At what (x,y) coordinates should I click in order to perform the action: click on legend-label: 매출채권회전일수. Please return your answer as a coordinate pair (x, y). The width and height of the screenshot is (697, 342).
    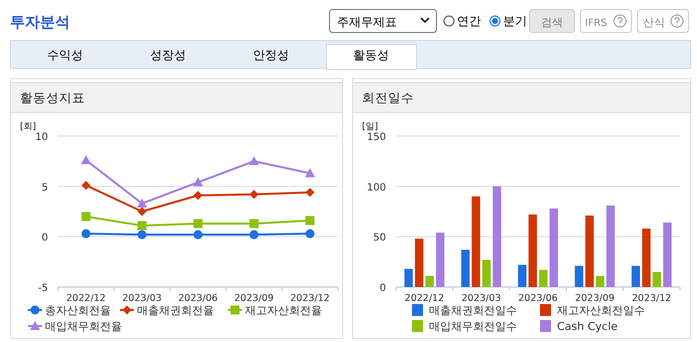
    Looking at the image, I should click on (473, 310).